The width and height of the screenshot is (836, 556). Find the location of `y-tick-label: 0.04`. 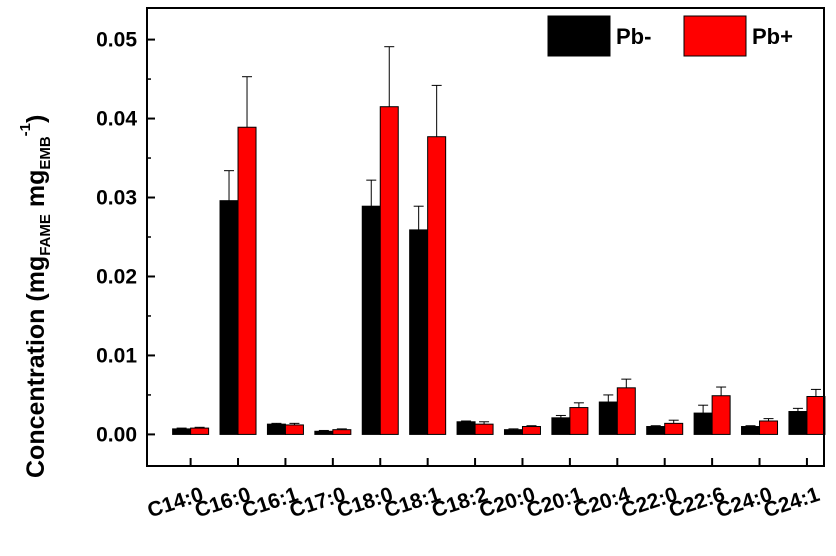

y-tick-label: 0.04 is located at coordinates (116, 119).